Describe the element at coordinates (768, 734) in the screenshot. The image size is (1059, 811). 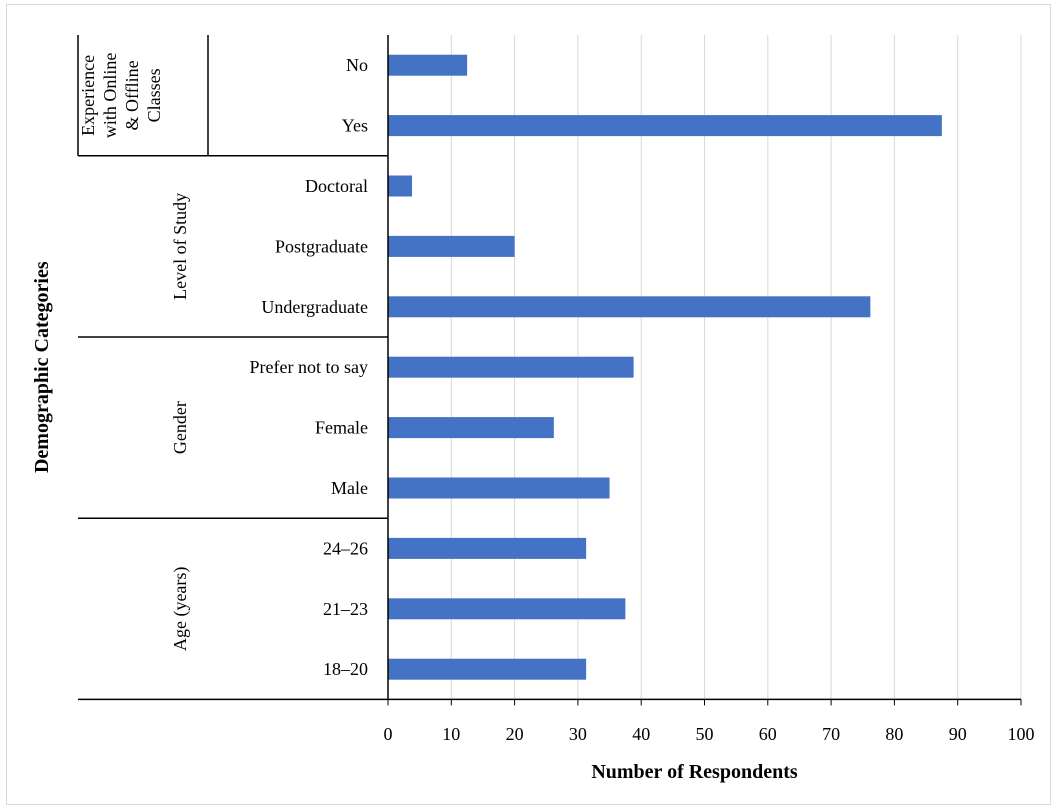
I see `x-tick-label: 60` at that location.